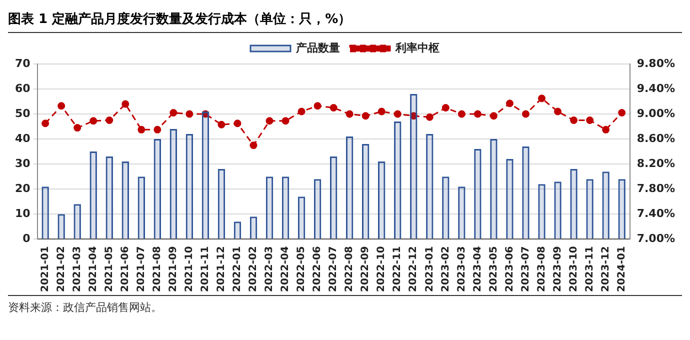 This screenshot has height=340, width=690. Describe the element at coordinates (558, 269) in the screenshot. I see `x-tick-label: 2023-09` at that location.